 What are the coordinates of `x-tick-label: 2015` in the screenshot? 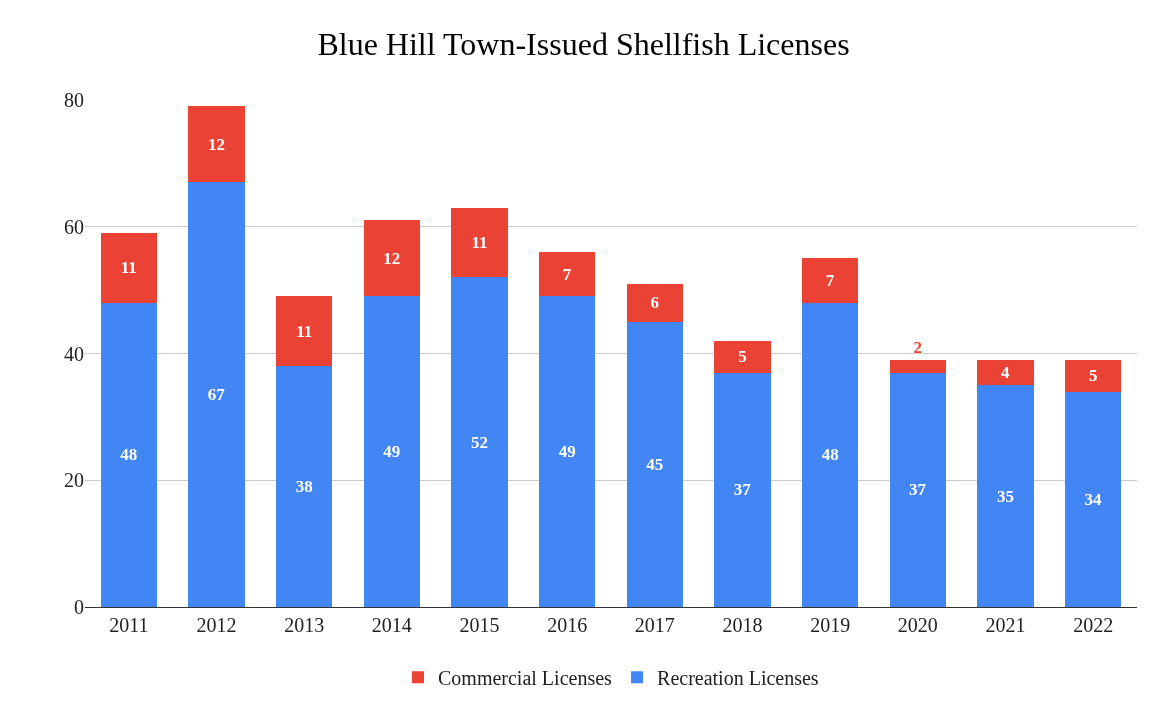 It's located at (479, 625).